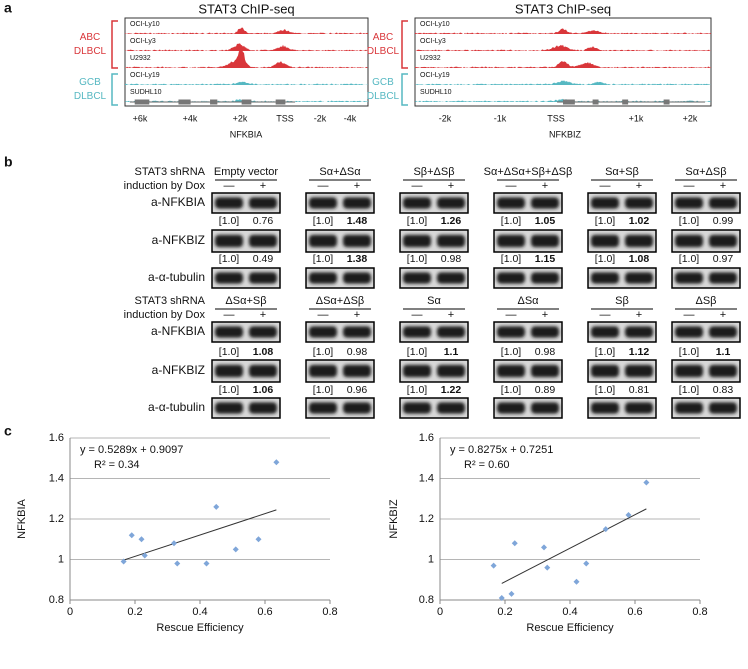 This screenshot has height=669, width=748. Describe the element at coordinates (723, 221) in the screenshot. I see `quant-value: 0.99` at that location.